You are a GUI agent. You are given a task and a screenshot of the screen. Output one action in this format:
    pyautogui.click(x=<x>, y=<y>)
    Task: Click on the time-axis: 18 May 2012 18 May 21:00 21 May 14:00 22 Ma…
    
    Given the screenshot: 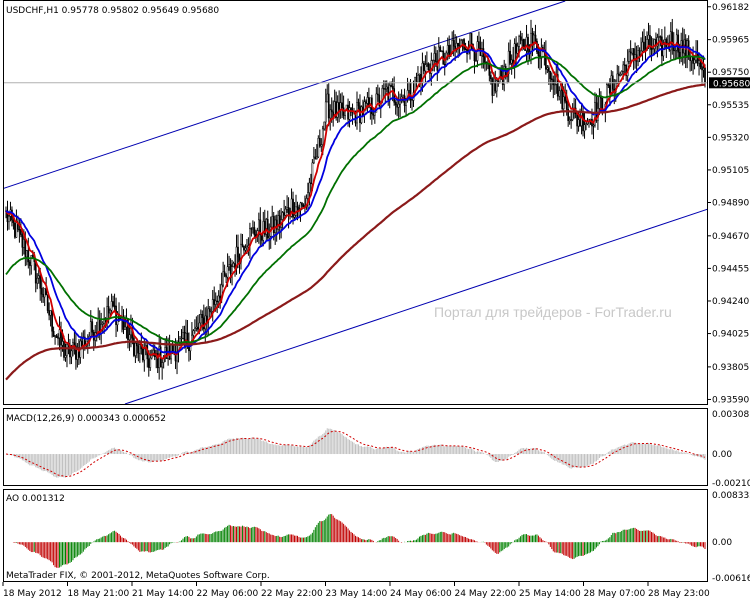 What is the action you would take?
    pyautogui.click(x=356, y=590)
    